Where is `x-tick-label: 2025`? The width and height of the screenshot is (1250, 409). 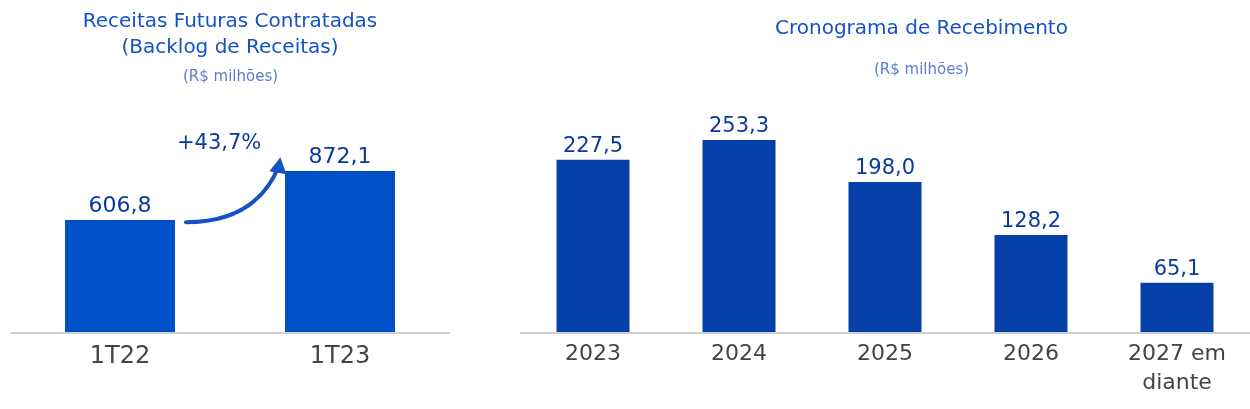
x-tick-label: 2025 is located at coordinates (885, 353).